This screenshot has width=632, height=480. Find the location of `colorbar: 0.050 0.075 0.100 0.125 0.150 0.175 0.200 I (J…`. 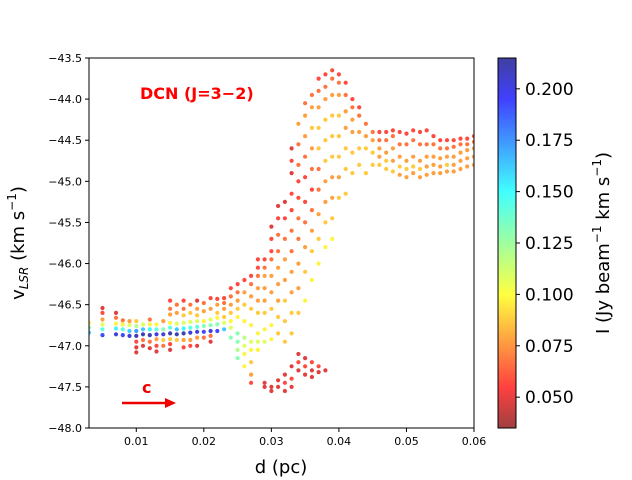

colorbar: 0.050 0.075 0.100 0.125 0.150 0.175 0.200 I (J… is located at coordinates (555, 243).